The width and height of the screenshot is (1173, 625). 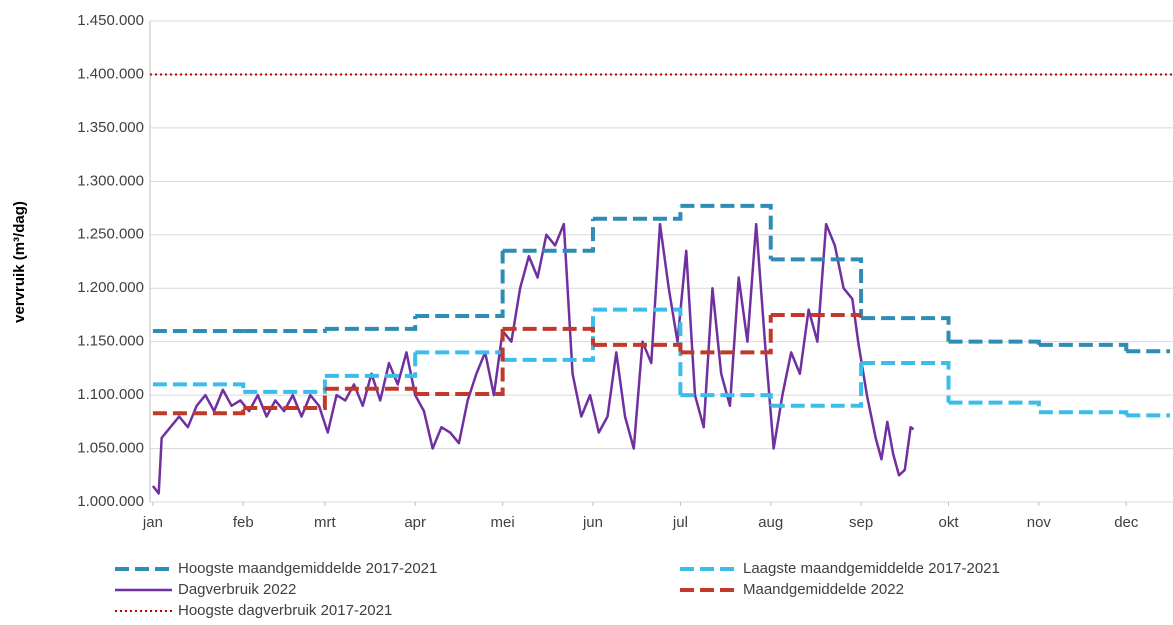 What do you see at coordinates (243, 522) in the screenshot?
I see `x-tick-label: feb` at bounding box center [243, 522].